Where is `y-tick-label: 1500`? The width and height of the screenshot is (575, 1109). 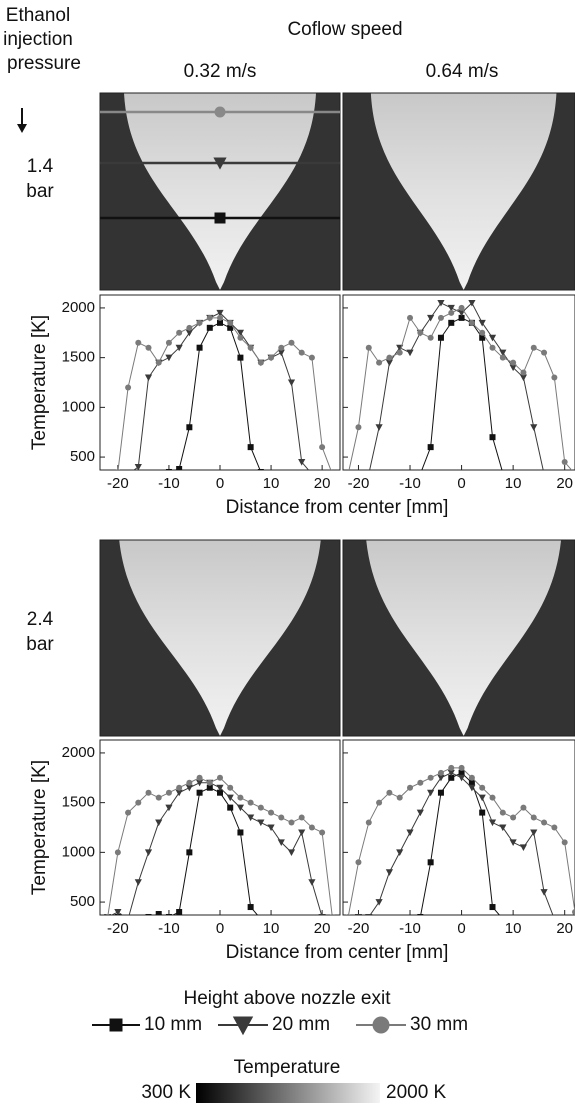 y-tick-label: 1500 is located at coordinates (78, 357).